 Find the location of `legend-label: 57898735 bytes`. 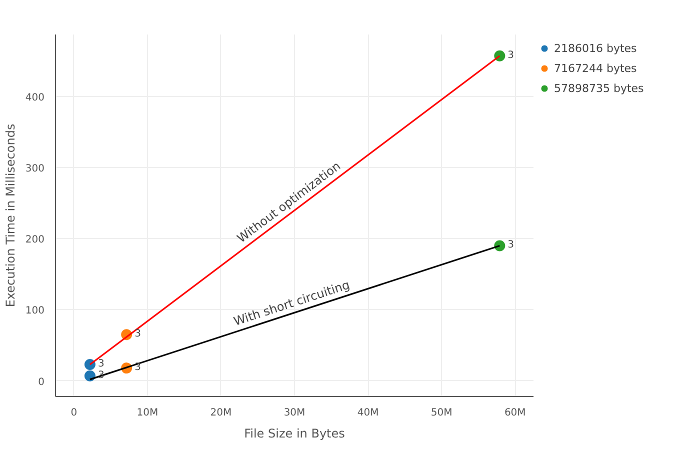

legend-label: 57898735 bytes is located at coordinates (599, 88).